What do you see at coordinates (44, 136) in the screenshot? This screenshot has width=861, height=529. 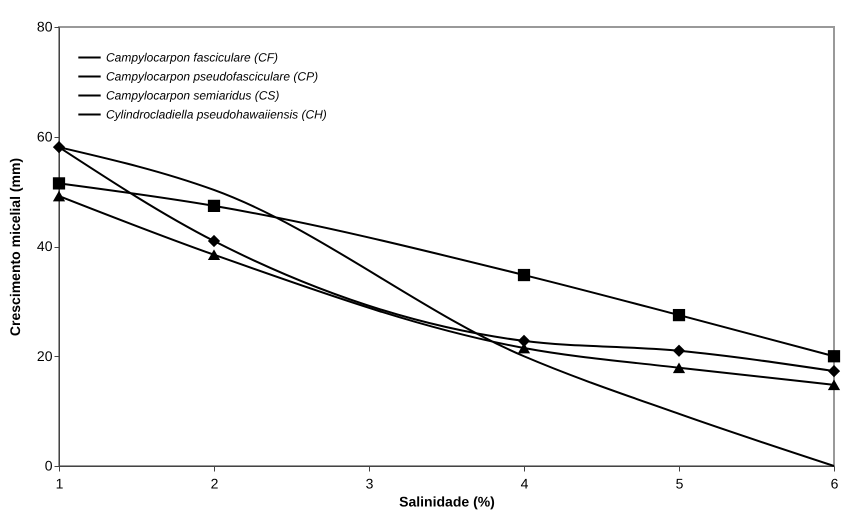 I see `y-tick-label: 60` at bounding box center [44, 136].